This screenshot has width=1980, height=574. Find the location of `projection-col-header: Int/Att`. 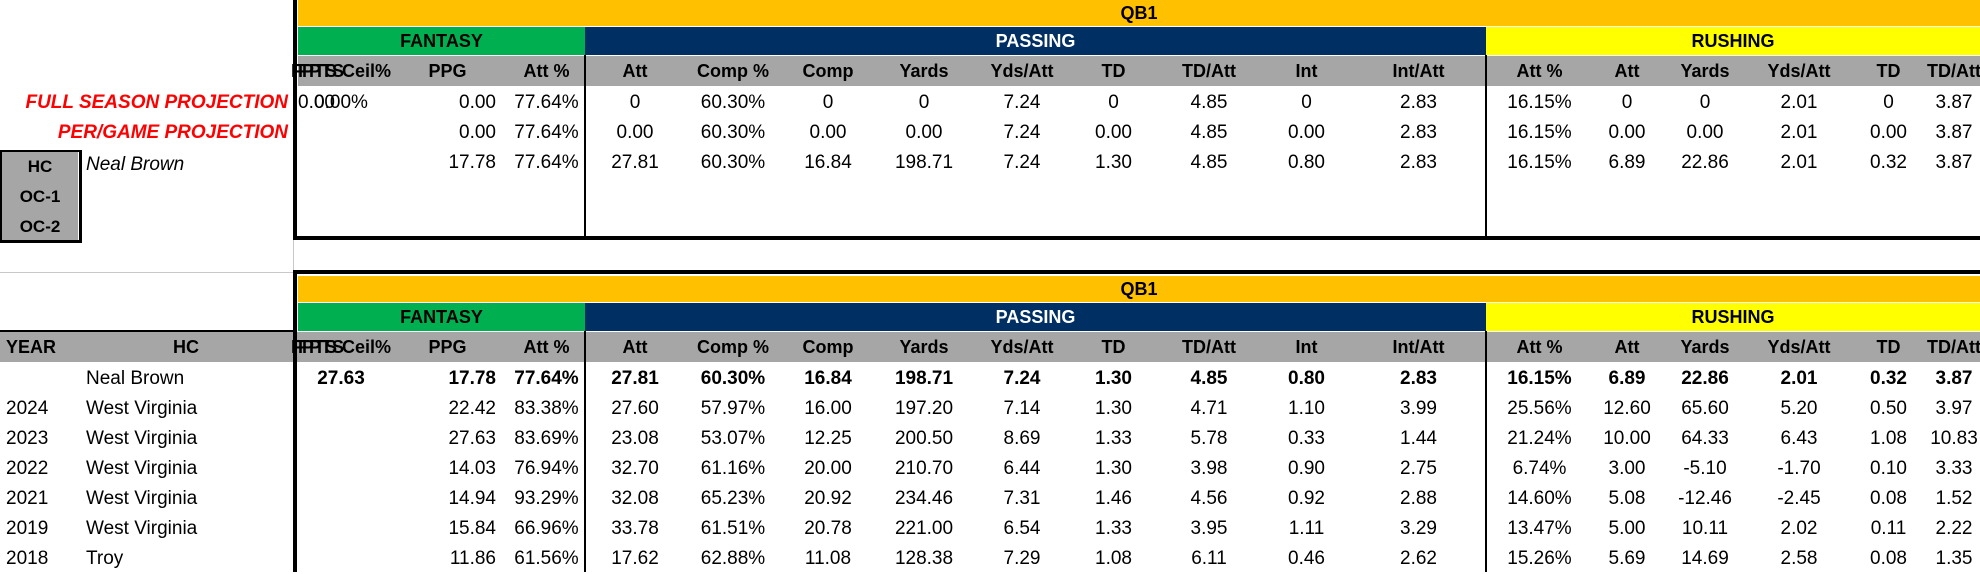

projection-col-header: Int/Att is located at coordinates (1418, 70).